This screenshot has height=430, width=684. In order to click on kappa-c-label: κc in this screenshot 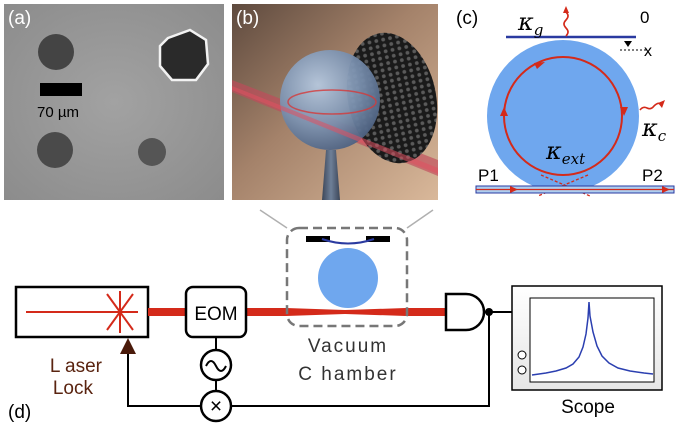, I will do `click(654, 129)`.